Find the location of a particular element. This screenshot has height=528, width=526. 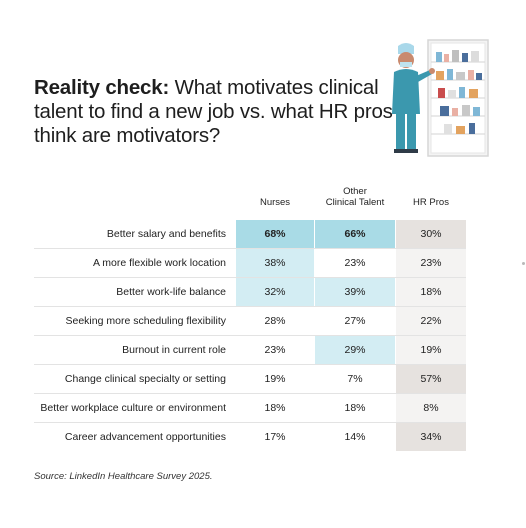

table-cell: 28% is located at coordinates (275, 321).